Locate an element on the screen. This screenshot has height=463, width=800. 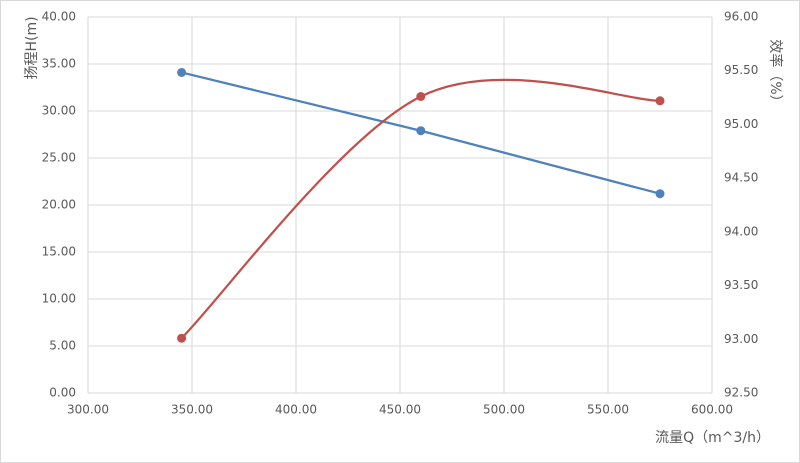
y2-tick-label: 95.00 is located at coordinates (741, 124).